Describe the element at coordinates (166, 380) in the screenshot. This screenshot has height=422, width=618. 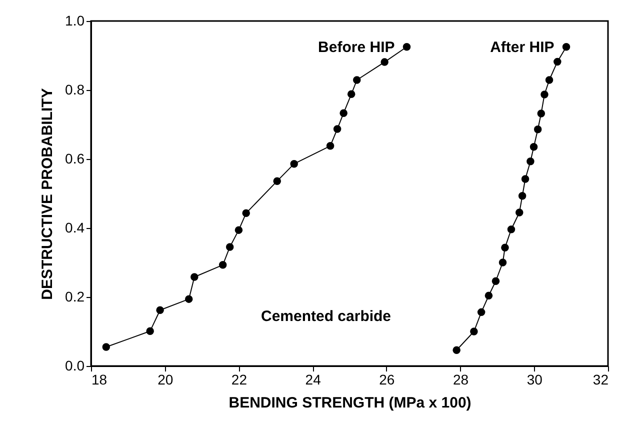
I see `x-tick-label: 20` at that location.